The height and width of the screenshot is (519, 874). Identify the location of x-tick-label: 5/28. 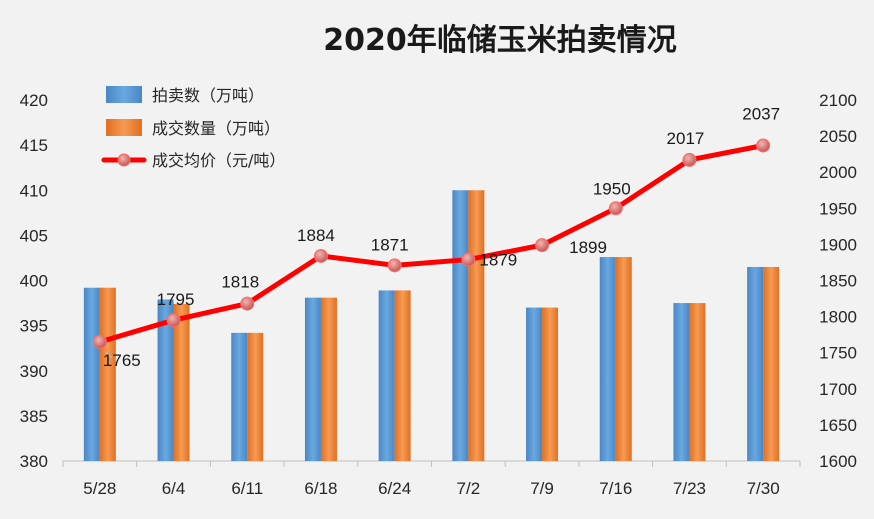
(99, 488).